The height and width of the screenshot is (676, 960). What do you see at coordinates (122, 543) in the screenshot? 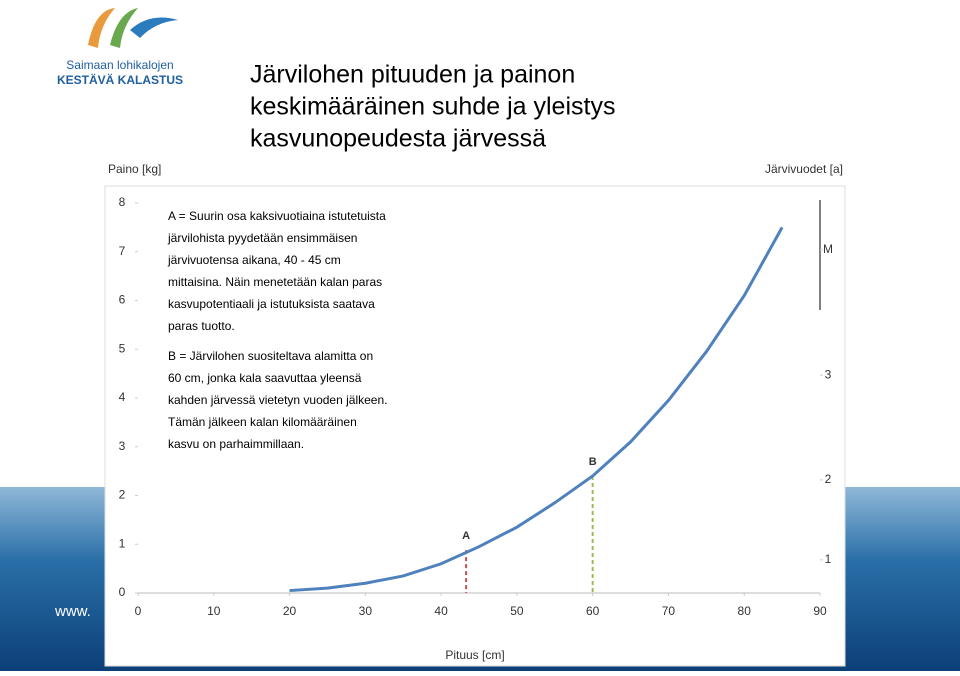
I see `y-tick-label: 1` at bounding box center [122, 543].